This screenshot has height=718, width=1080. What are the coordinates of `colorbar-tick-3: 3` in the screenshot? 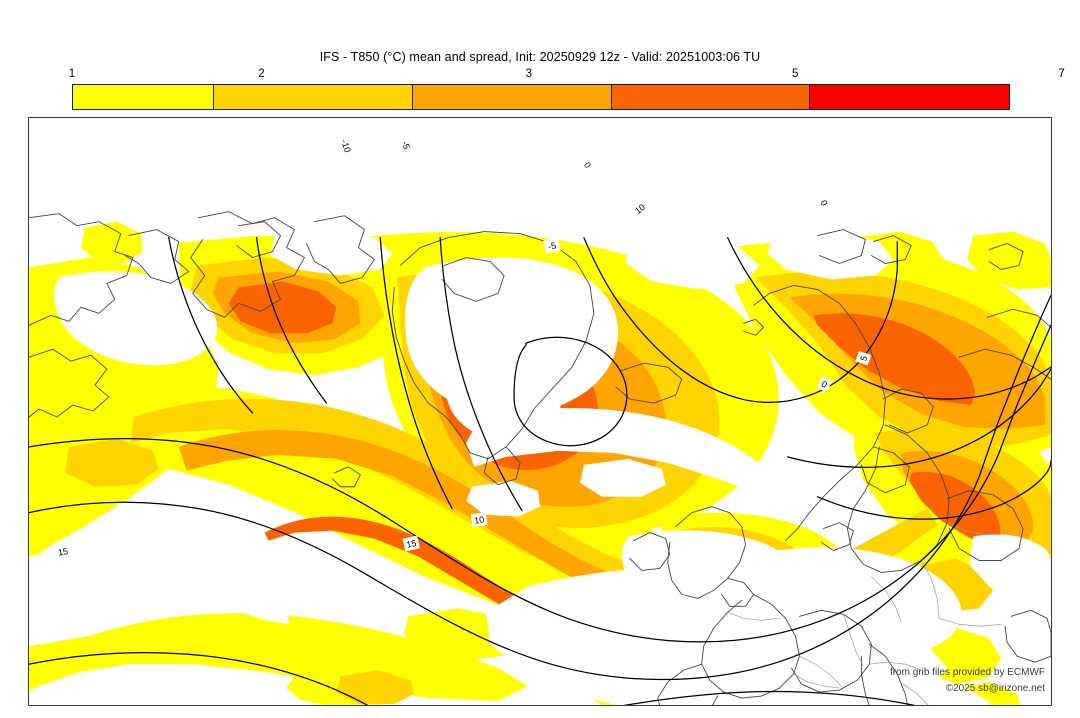 It's located at (528, 74).